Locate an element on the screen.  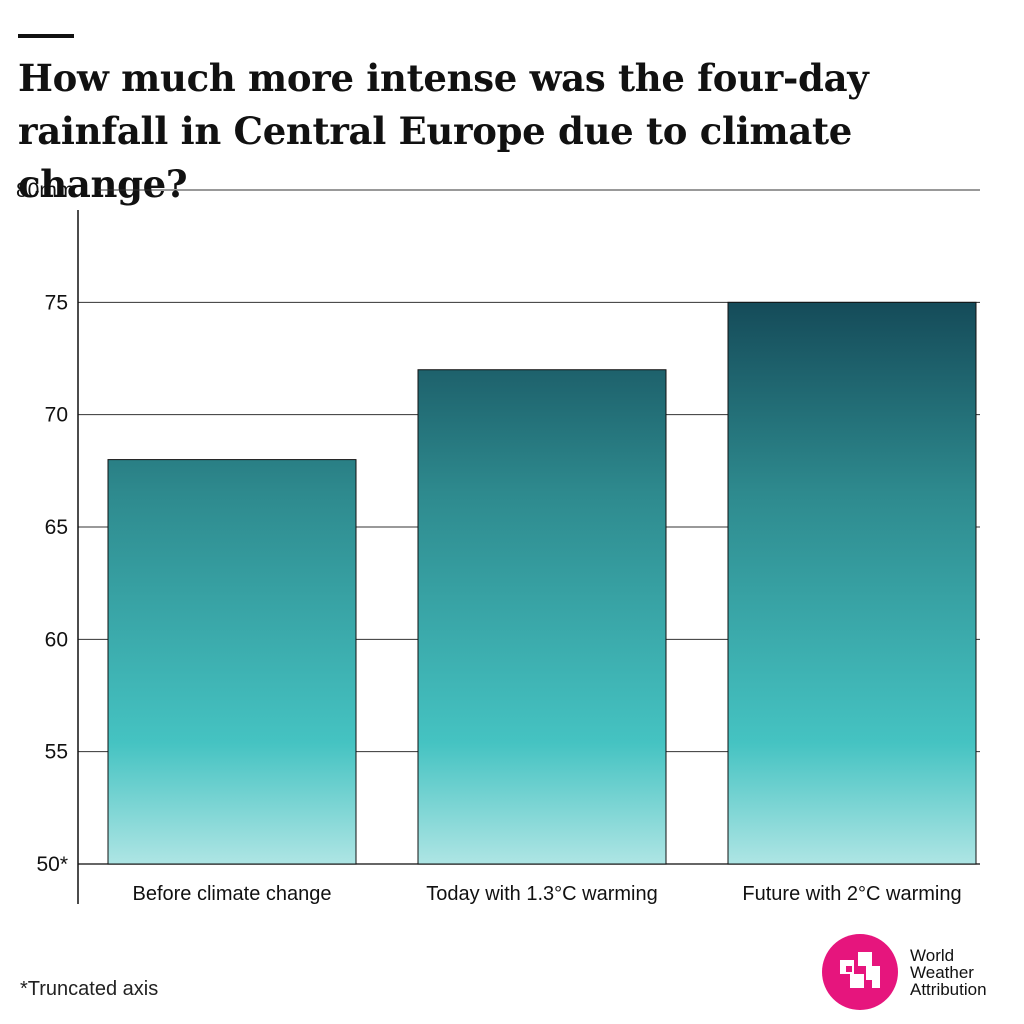
y-tick-label: 75 is located at coordinates (56, 302).